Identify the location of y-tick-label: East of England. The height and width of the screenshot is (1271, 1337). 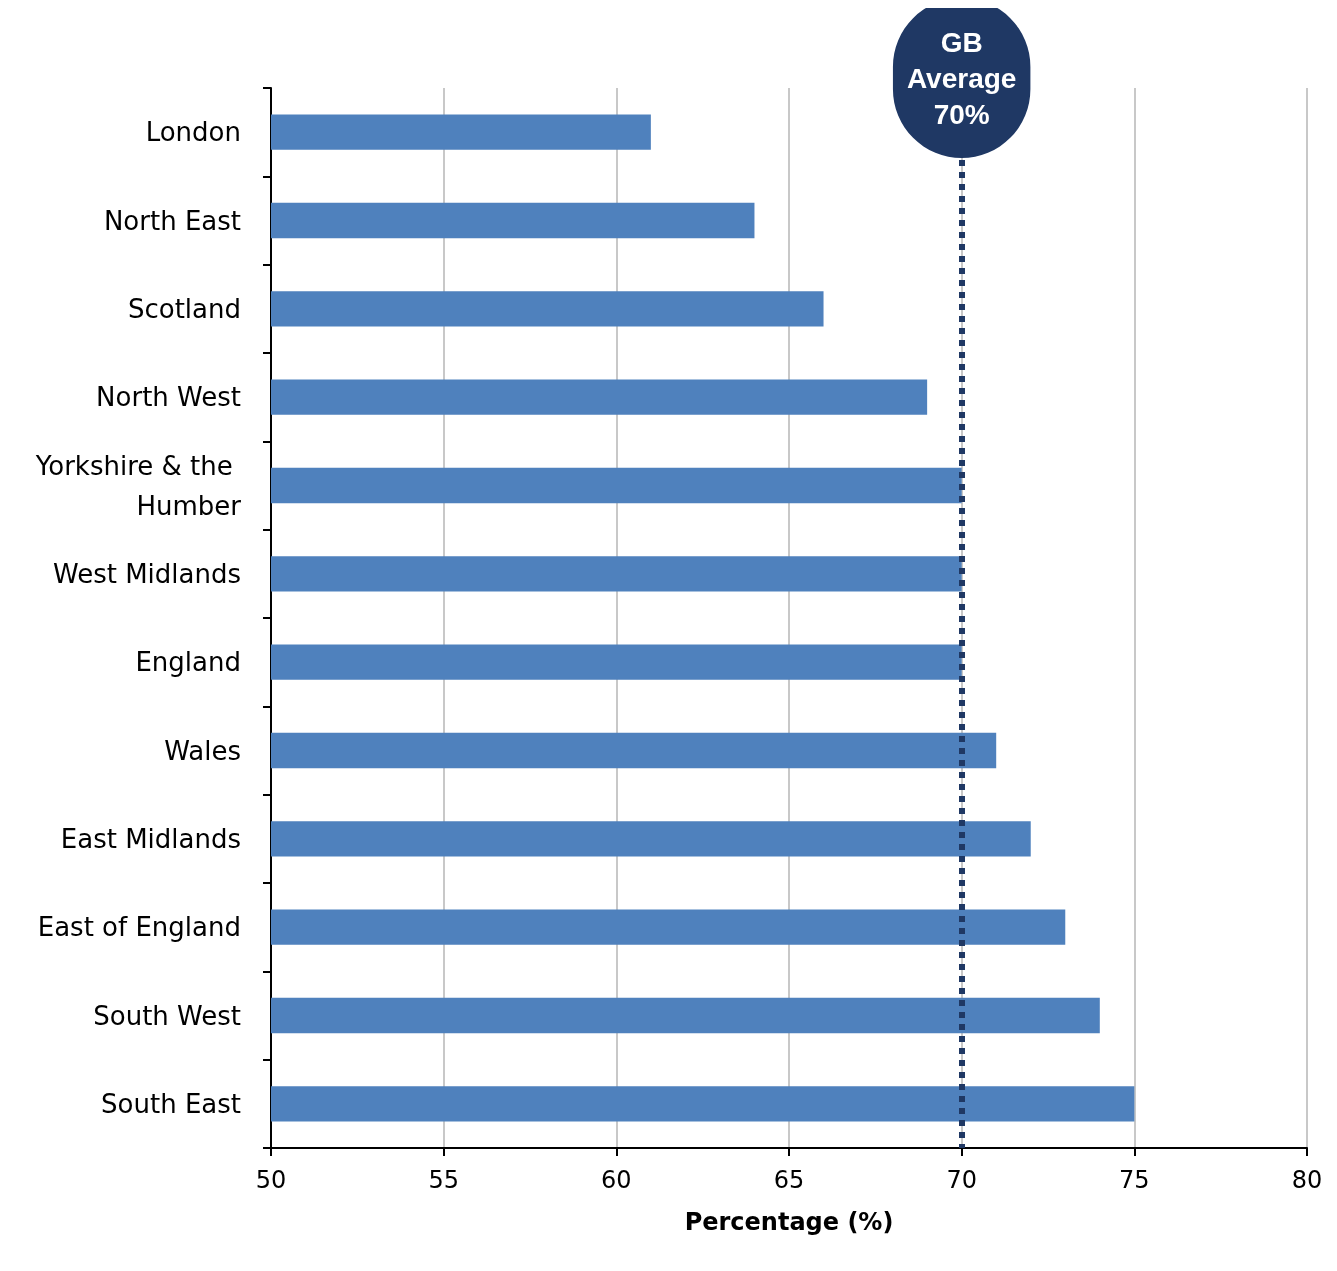
(139, 927).